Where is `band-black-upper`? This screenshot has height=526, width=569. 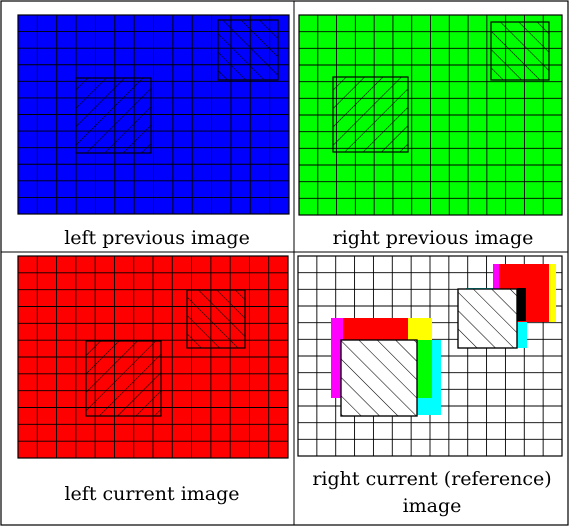
band-black-upper is located at coordinates (521, 304).